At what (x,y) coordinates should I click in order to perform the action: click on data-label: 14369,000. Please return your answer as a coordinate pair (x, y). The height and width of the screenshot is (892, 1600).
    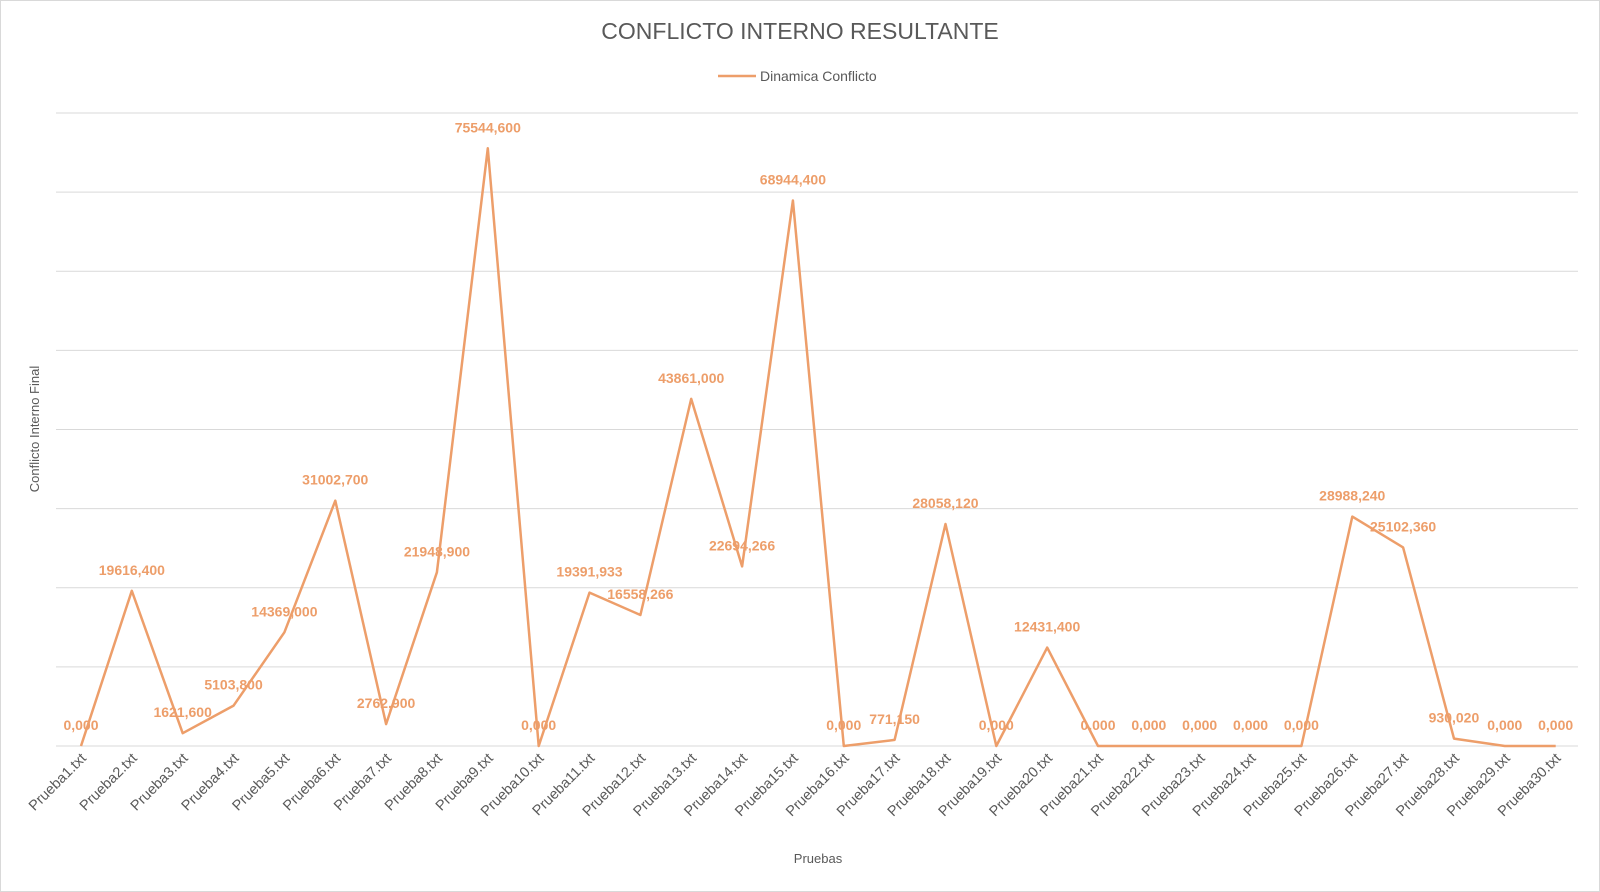
    Looking at the image, I should click on (284, 611).